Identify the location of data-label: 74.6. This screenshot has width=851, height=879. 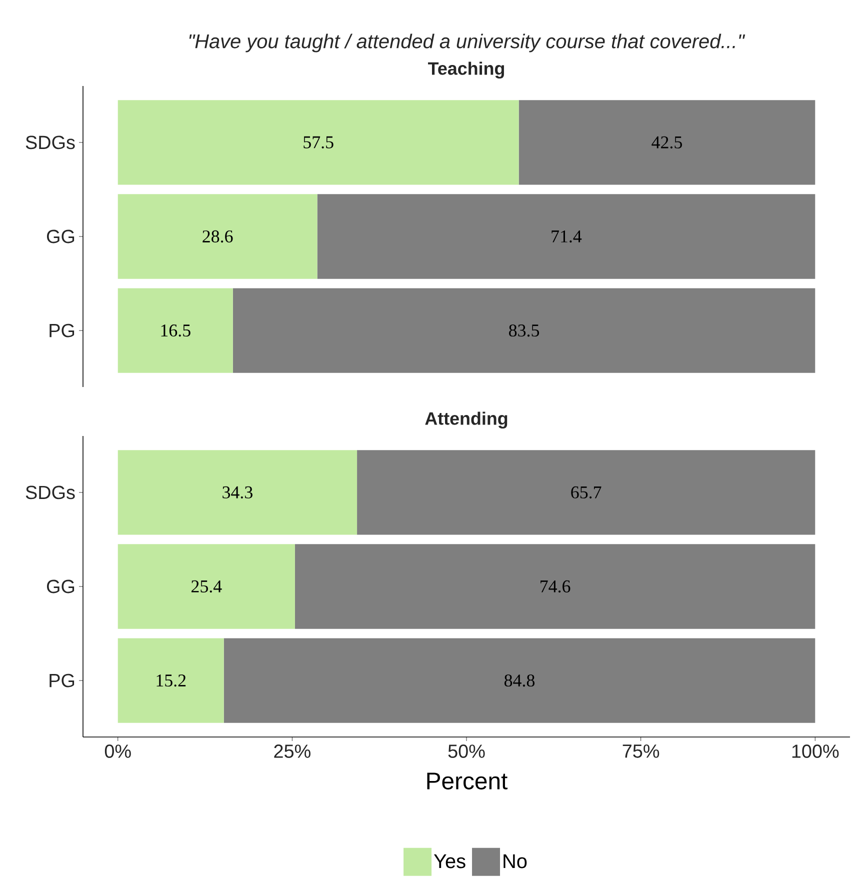
(555, 586).